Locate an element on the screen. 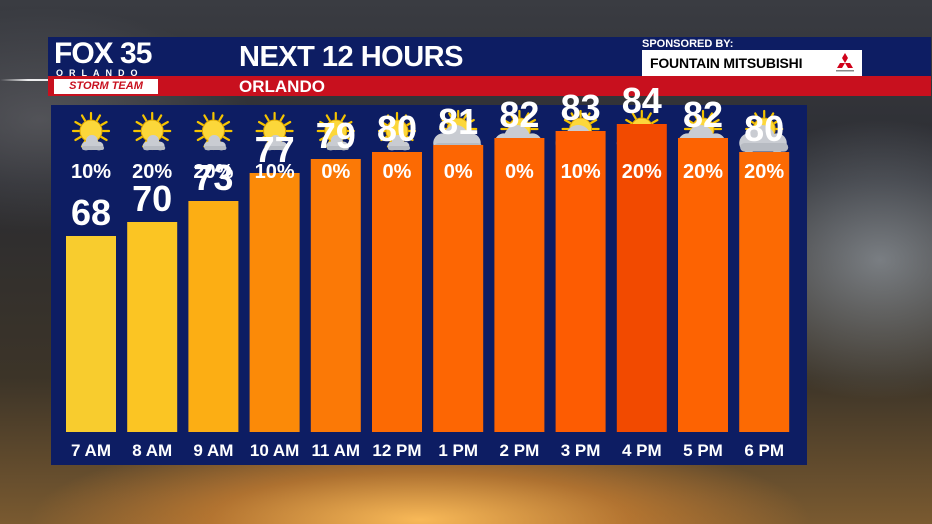 The width and height of the screenshot is (932, 524). temperature-label: 68 is located at coordinates (91, 212).